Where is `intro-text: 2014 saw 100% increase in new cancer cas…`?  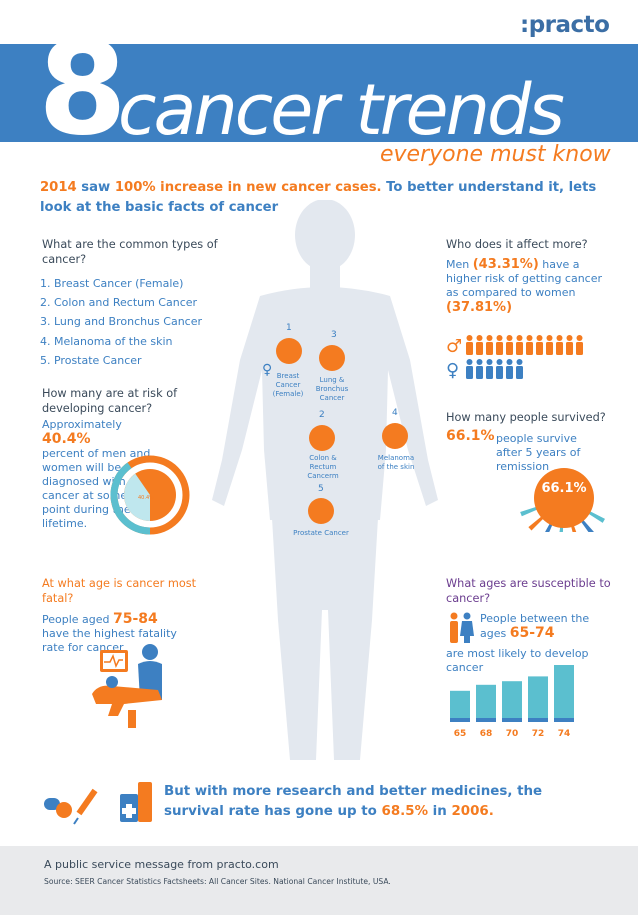
intro-text: 2014 saw 100% increase in new cancer cas… is located at coordinates (320, 198).